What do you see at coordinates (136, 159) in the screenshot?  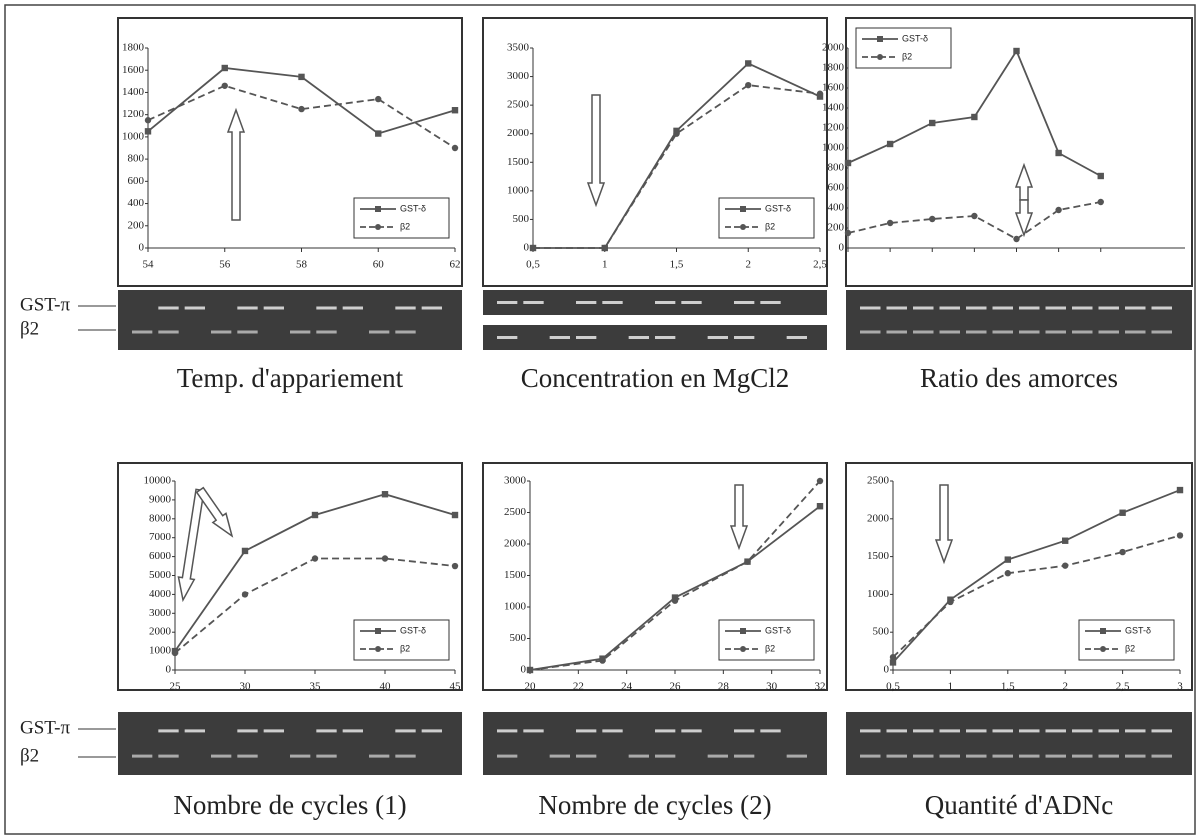 I see `y-tick-label: 800` at bounding box center [136, 159].